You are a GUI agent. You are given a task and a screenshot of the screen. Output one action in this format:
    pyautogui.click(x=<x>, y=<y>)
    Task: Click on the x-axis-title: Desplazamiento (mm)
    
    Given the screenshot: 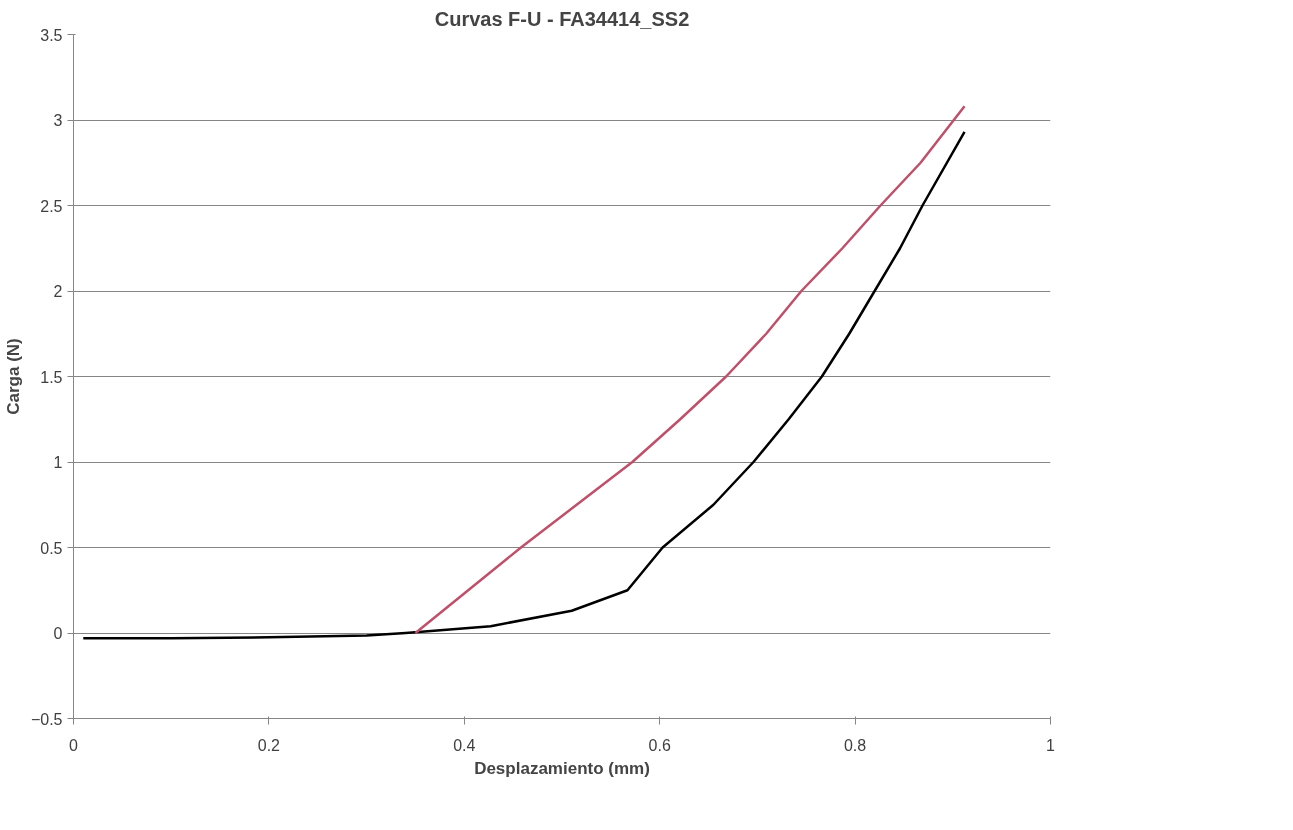 What is the action you would take?
    pyautogui.click(x=562, y=768)
    